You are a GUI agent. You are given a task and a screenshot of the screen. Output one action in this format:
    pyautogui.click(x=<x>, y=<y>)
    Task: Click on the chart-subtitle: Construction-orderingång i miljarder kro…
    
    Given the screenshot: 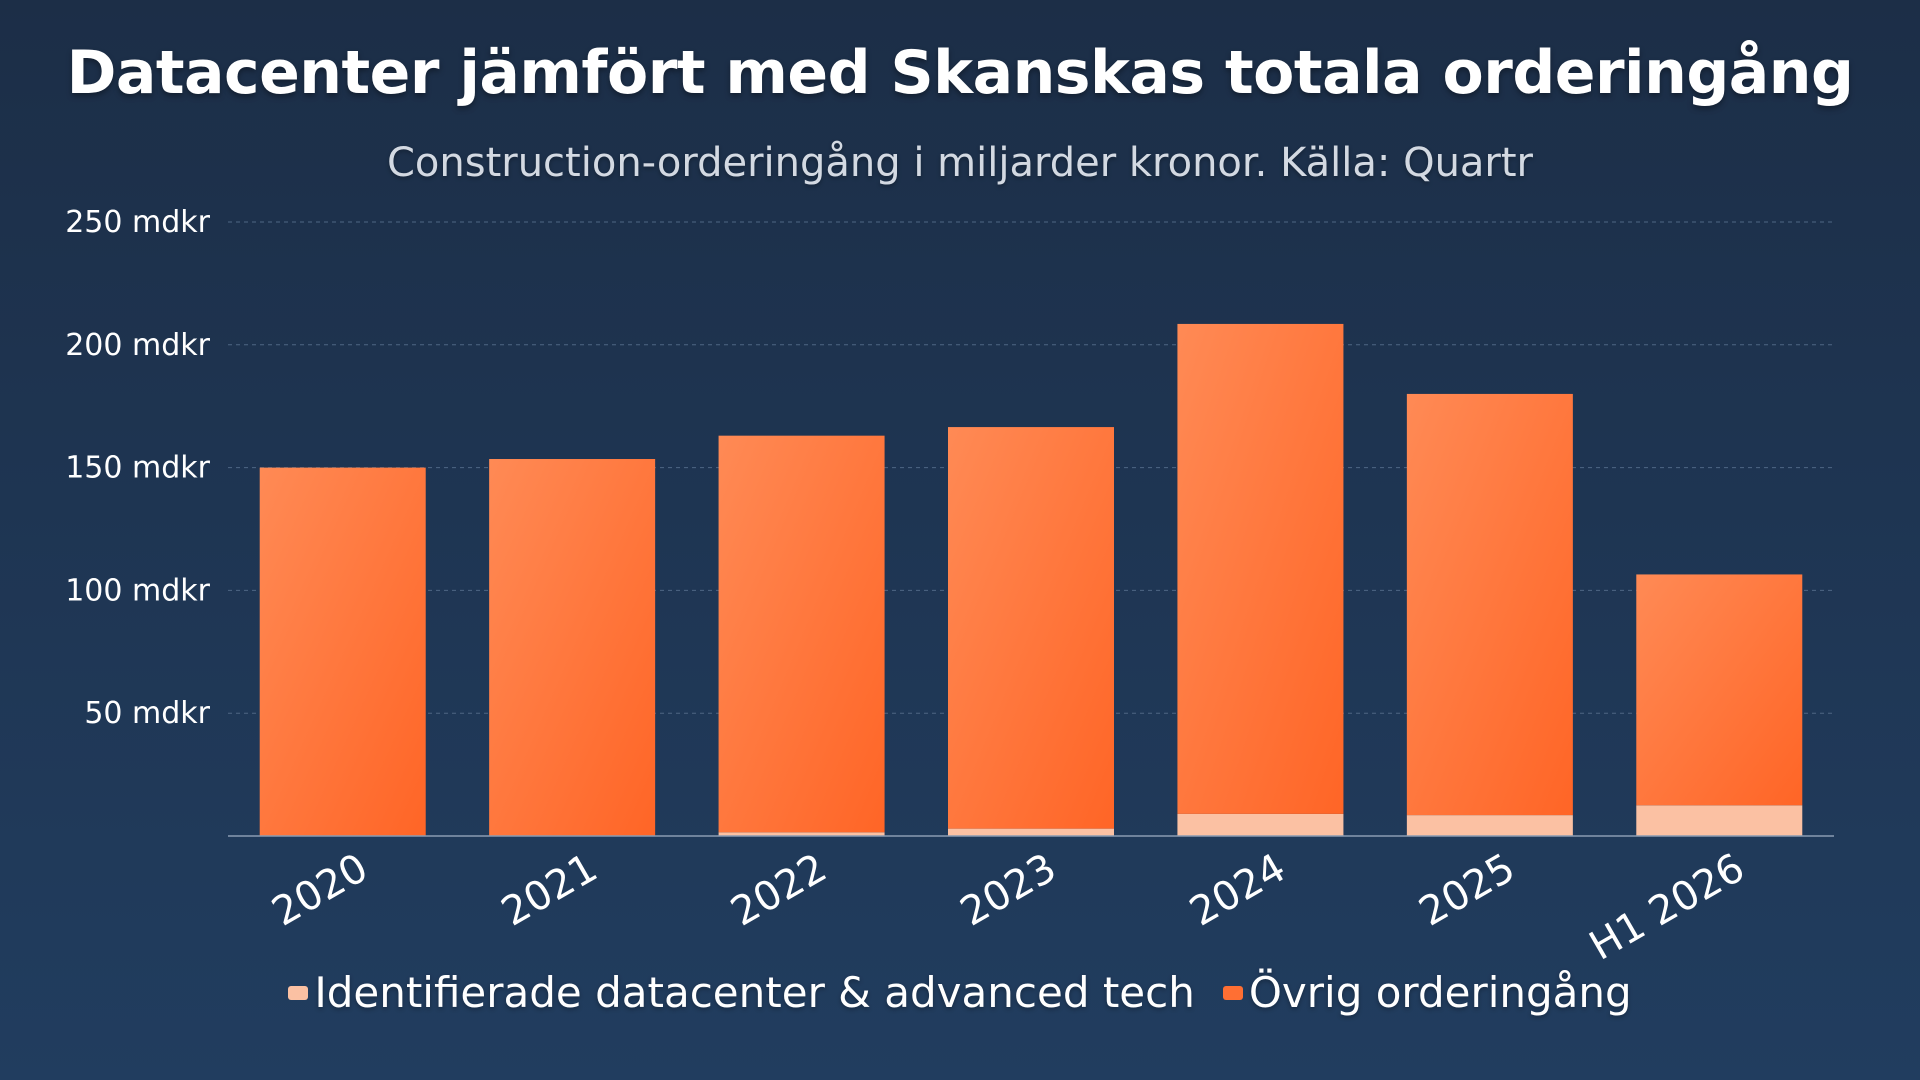 What is the action you would take?
    pyautogui.click(x=959, y=163)
    